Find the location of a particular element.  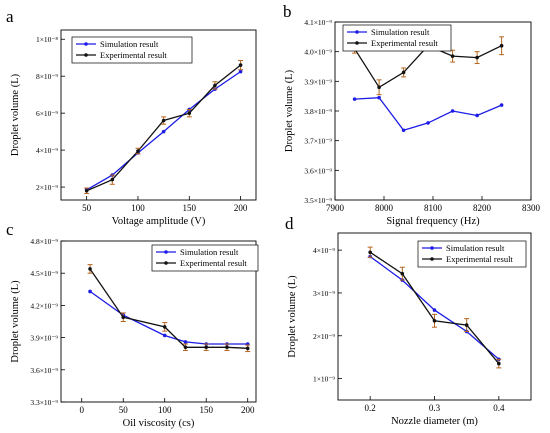

y-tick-label: 4.1×10⁻⁹ is located at coordinates (318, 22).